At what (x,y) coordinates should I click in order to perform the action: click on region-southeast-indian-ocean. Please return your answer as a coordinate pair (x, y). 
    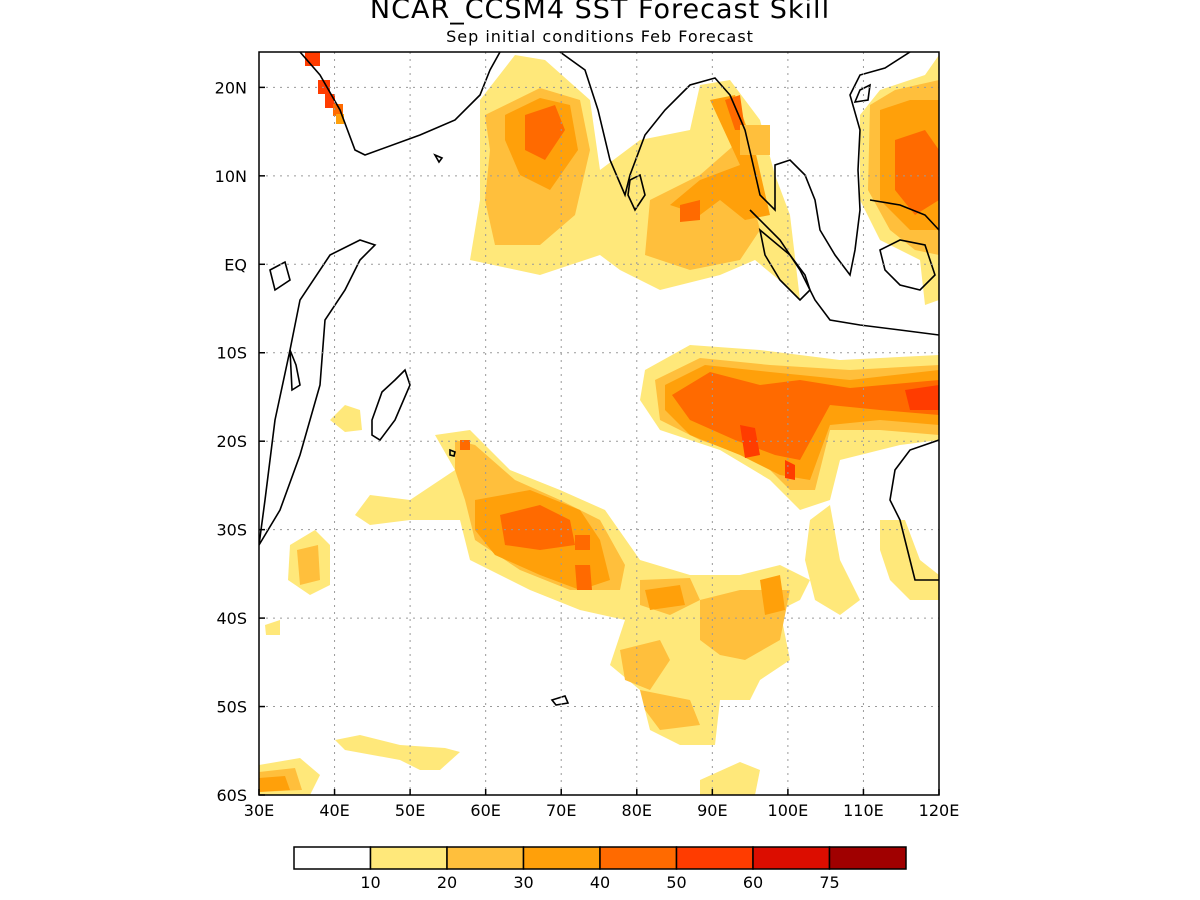
    Looking at the image, I should click on (789, 427).